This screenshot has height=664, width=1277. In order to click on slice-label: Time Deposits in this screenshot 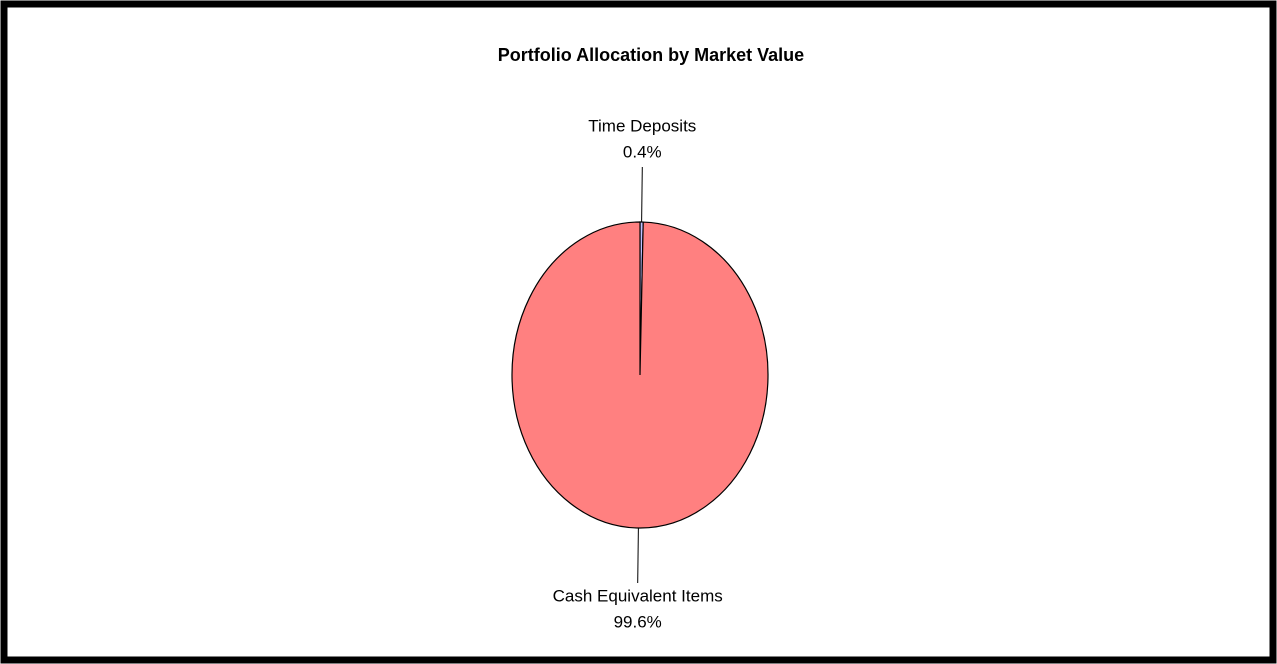, I will do `click(642, 126)`.